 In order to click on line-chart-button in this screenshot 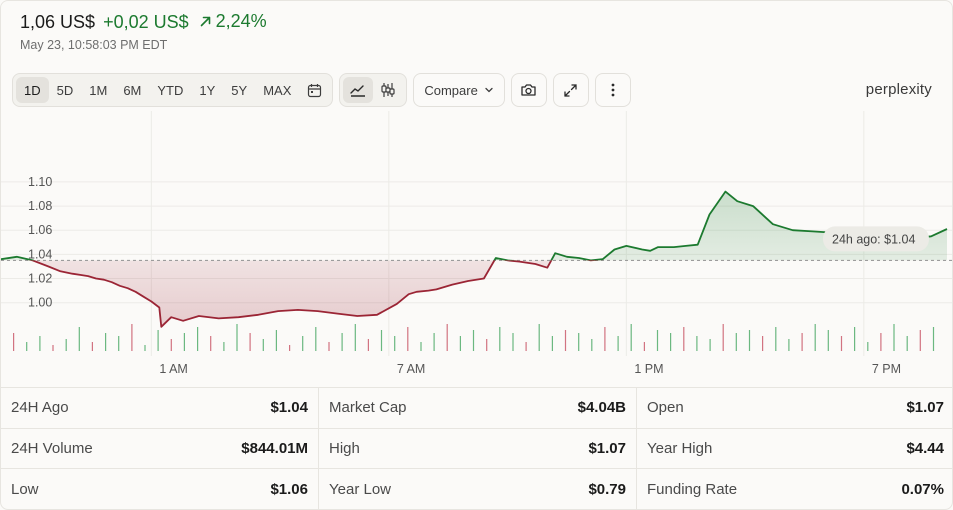, I will do `click(358, 90)`.